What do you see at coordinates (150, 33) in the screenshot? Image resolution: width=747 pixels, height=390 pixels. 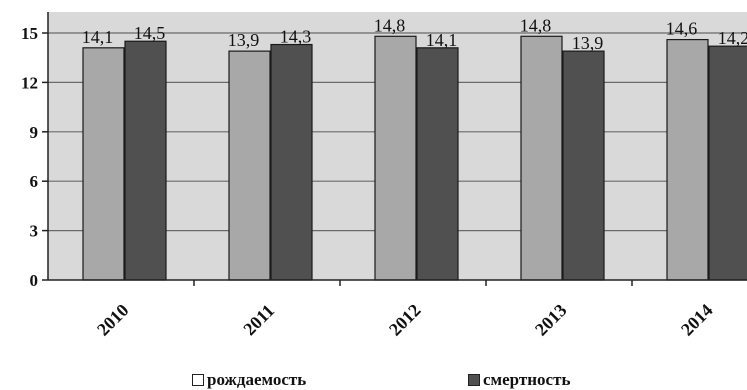 I see `data-label-death: 14,5` at bounding box center [150, 33].